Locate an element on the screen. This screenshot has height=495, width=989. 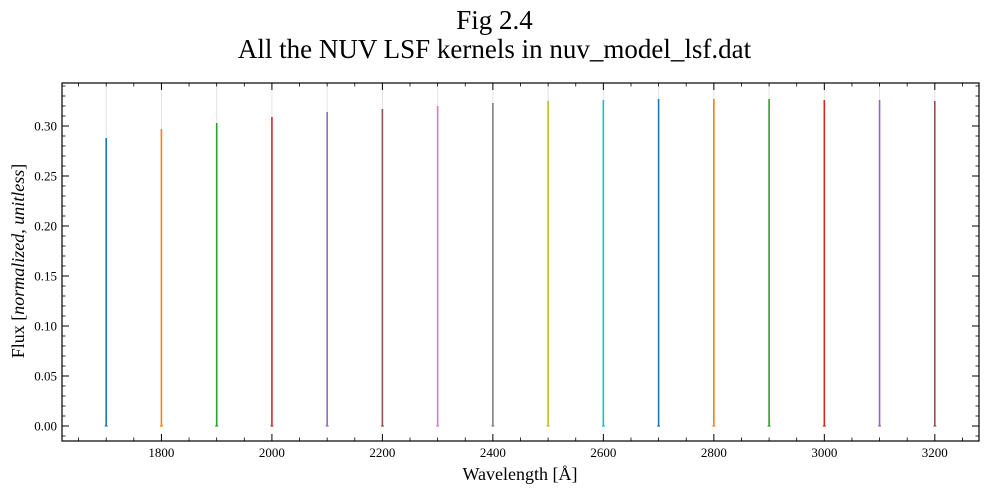
x-axis-label: Wavelength [Å] is located at coordinates (519, 474).